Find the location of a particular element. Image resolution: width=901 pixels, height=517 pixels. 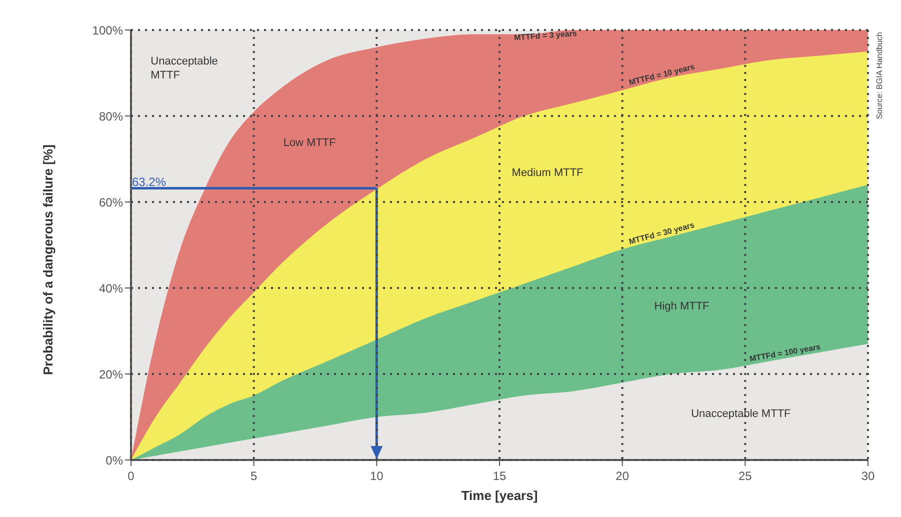

annotation: High MTTF is located at coordinates (682, 306).